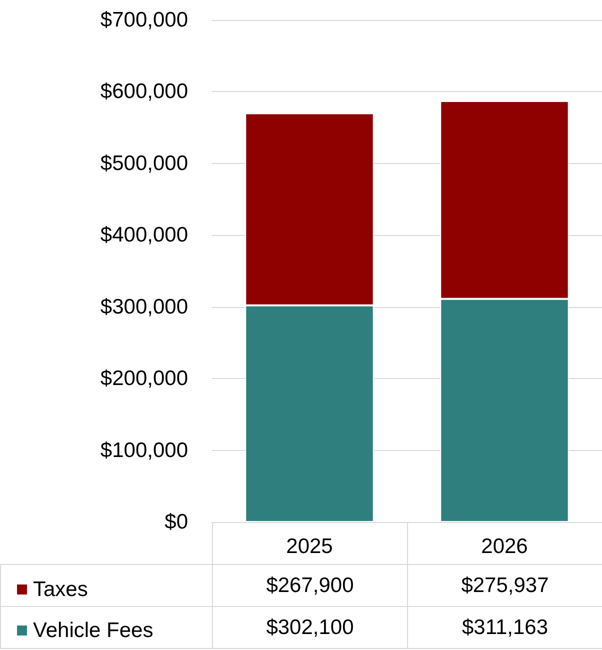 Image resolution: width=602 pixels, height=650 pixels. What do you see at coordinates (144, 20) in the screenshot?
I see `y-tick-label: $700,000` at bounding box center [144, 20].